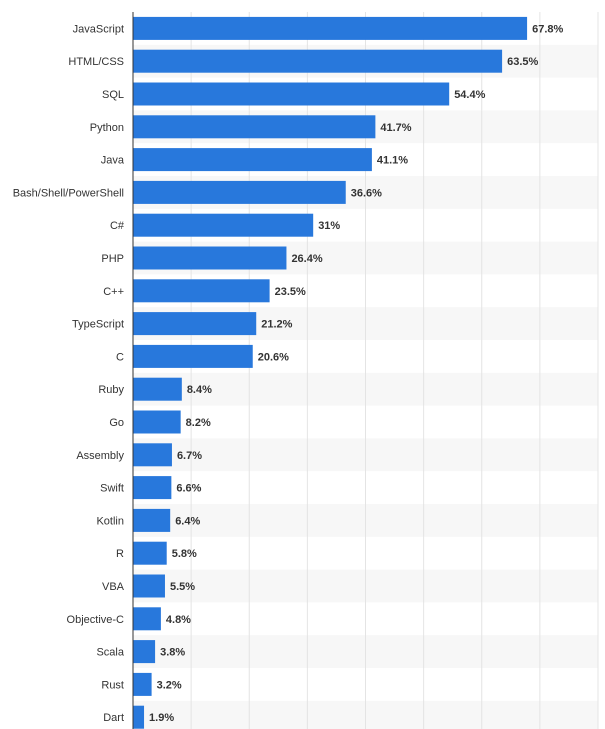 This screenshot has width=605, height=729. What do you see at coordinates (199, 390) in the screenshot?
I see `data-label: 8.4%` at bounding box center [199, 390].